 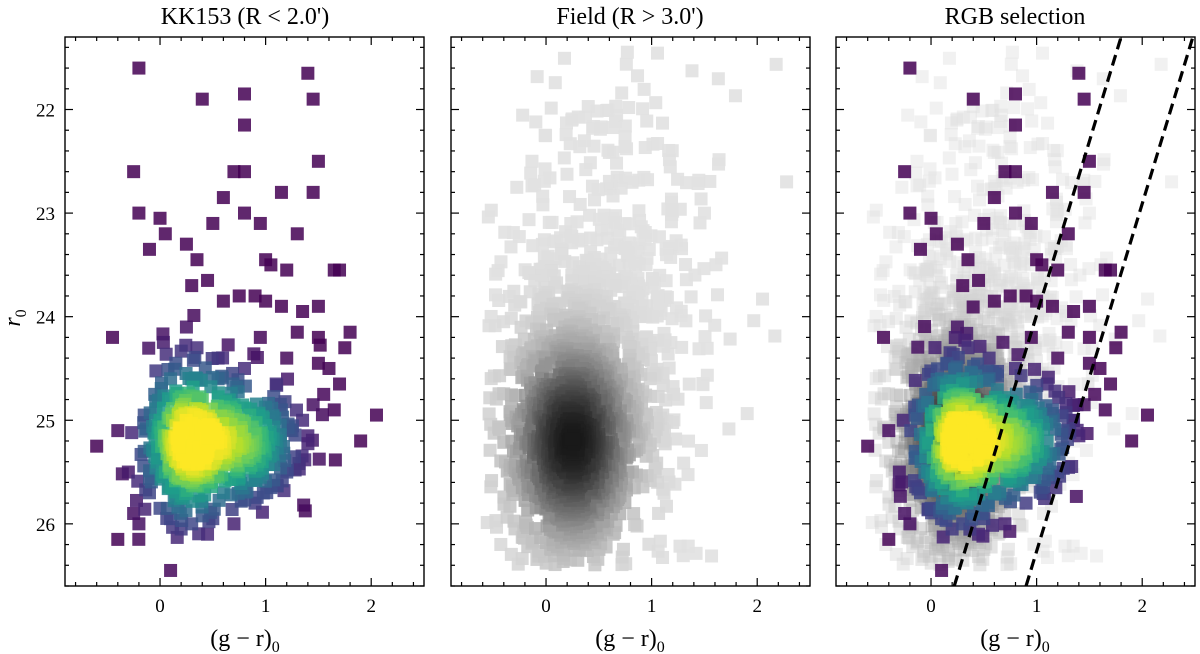 What do you see at coordinates (45, 111) in the screenshot?
I see `y-tick-label: 22` at bounding box center [45, 111].